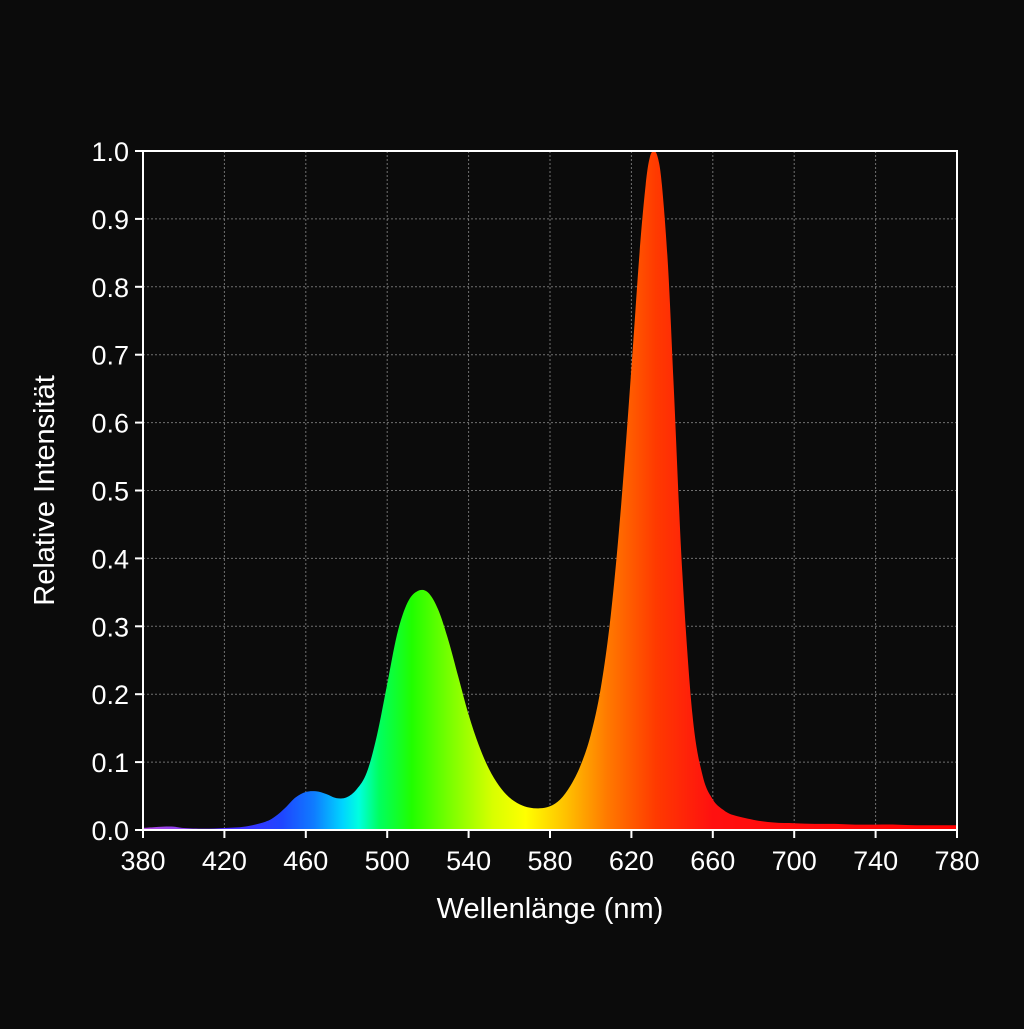 The height and width of the screenshot is (1029, 1024). Describe the element at coordinates (110, 220) in the screenshot. I see `y-tick-label: 0.9` at that location.